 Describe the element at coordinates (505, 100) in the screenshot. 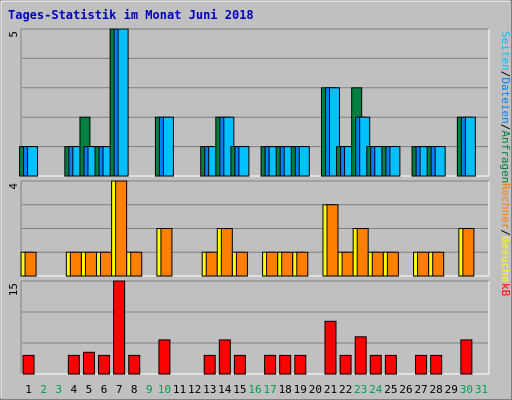

I see `legend-entry: Dateien` at that location.